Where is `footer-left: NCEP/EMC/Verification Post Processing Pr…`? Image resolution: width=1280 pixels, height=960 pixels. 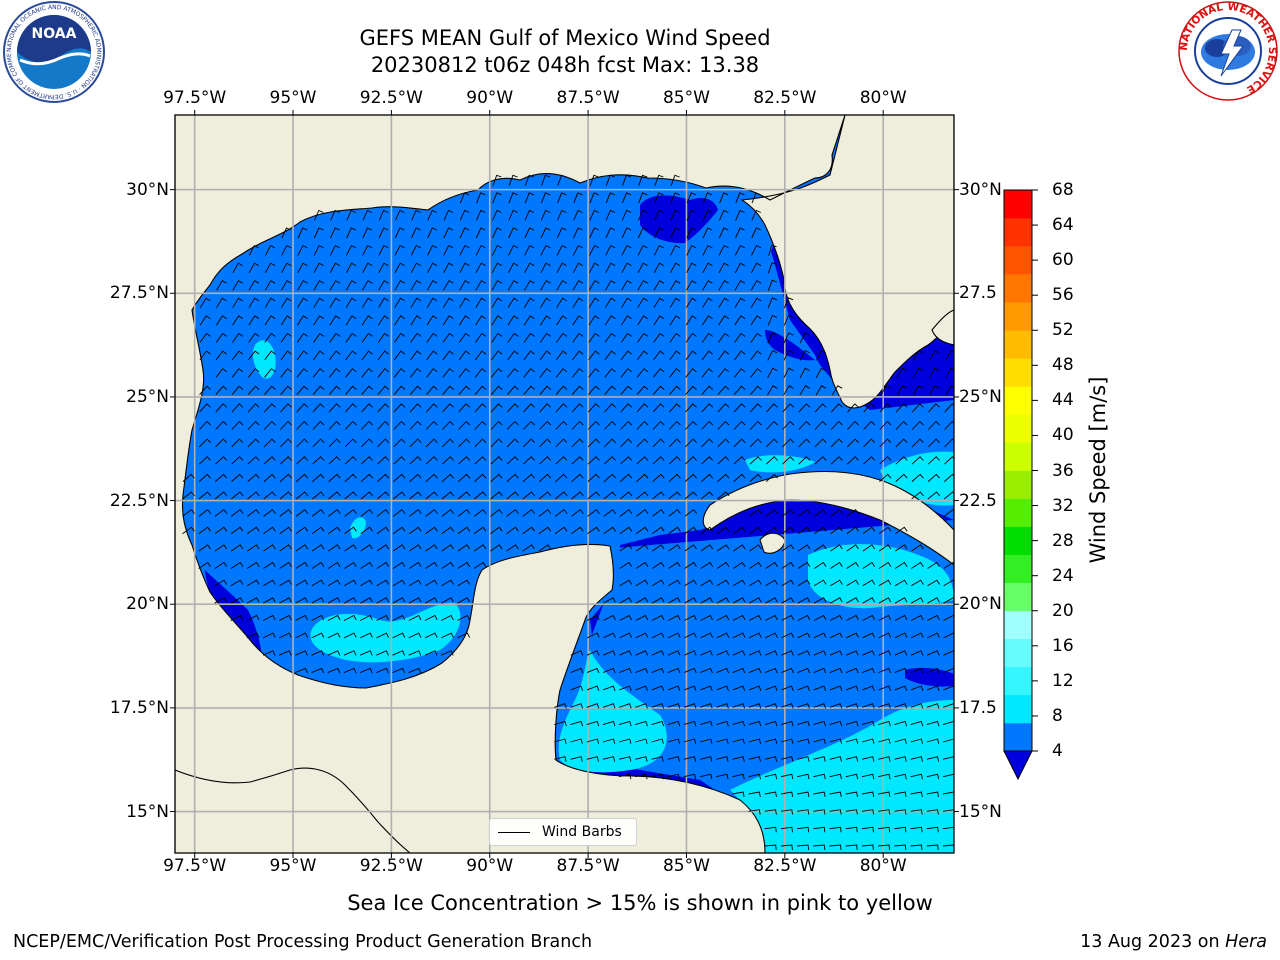
footer-left: NCEP/EMC/Verification Post Processing Pr… is located at coordinates (303, 942).